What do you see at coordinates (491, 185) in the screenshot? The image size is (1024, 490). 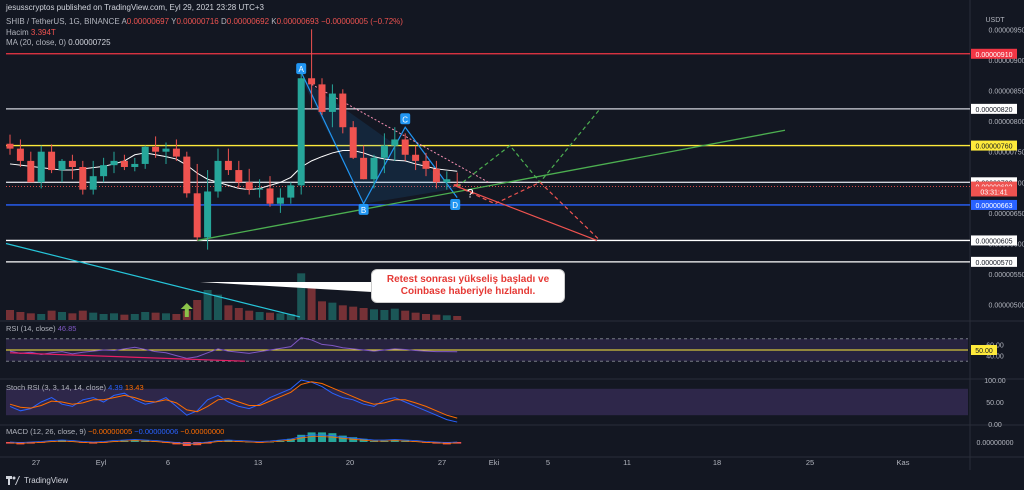 I see `ascending-trendline` at bounding box center [491, 185].